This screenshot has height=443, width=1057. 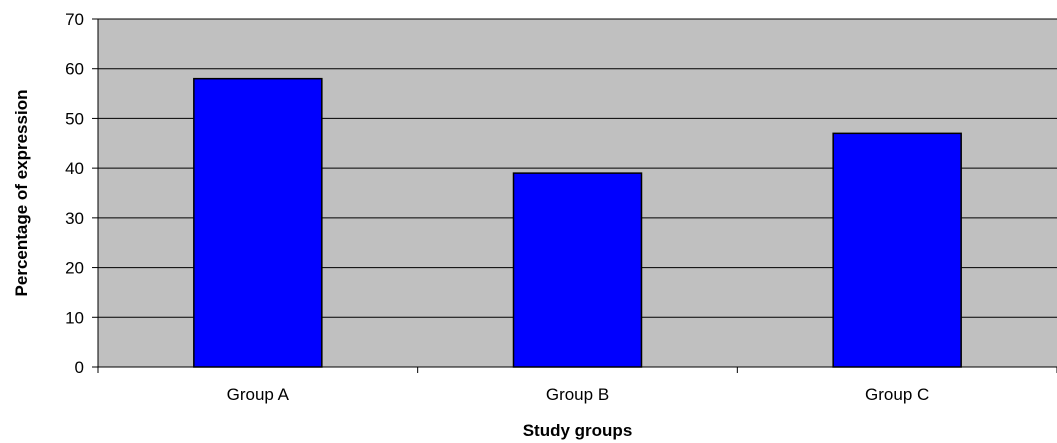 What do you see at coordinates (74, 317) in the screenshot?
I see `y-tick-label: 10` at bounding box center [74, 317].